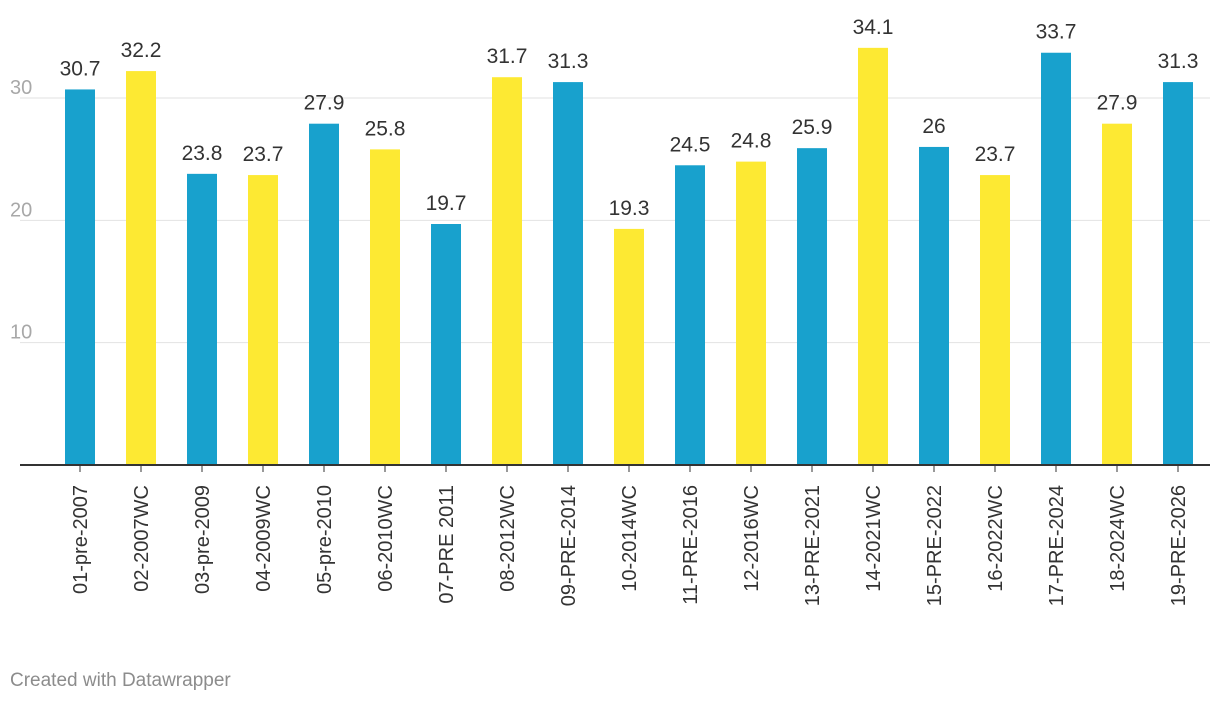 This screenshot has height=706, width=1220. I want to click on x-tick-label: 05-pre-2010, so click(325, 539).